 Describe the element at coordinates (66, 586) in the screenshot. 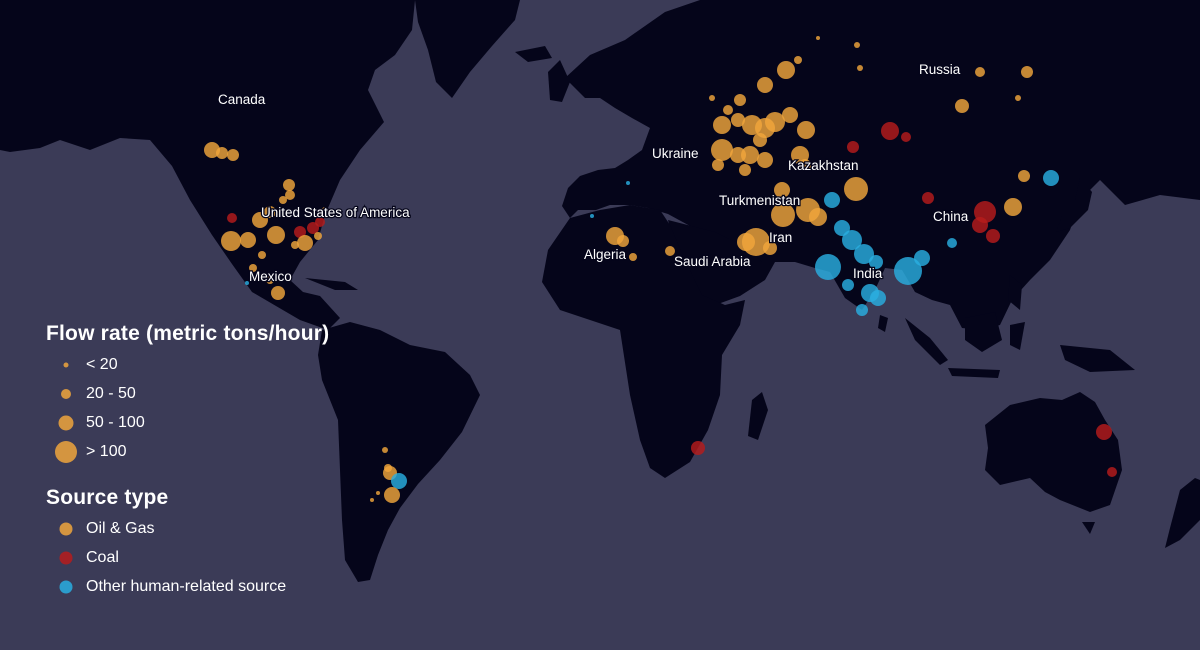

I see `blue-circle-icon` at that location.